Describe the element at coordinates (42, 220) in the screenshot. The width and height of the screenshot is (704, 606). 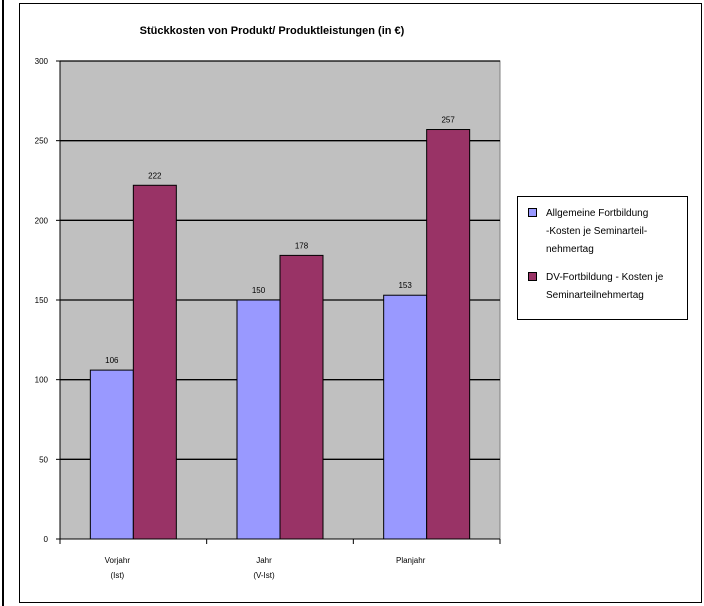
I see `y-tick-label: 200` at that location.